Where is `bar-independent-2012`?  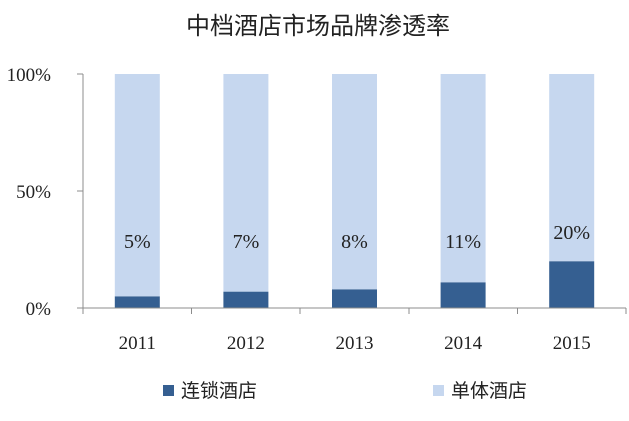
bar-independent-2012 is located at coordinates (246, 183).